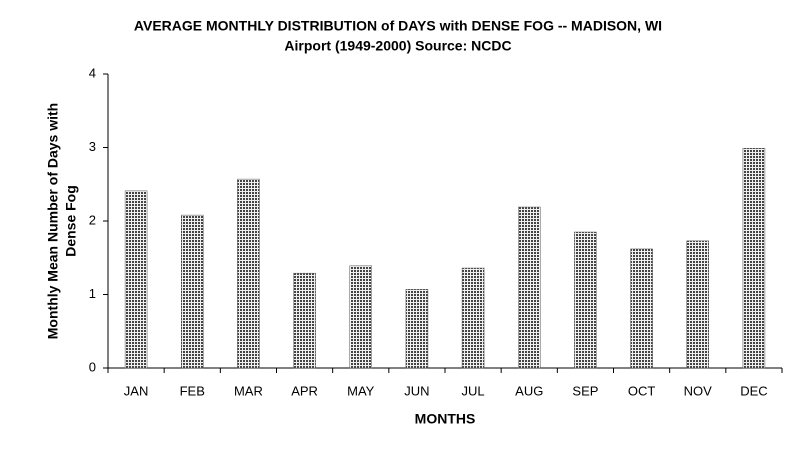 The width and height of the screenshot is (796, 449). What do you see at coordinates (92, 146) in the screenshot?
I see `y-tick-label: 3` at bounding box center [92, 146].